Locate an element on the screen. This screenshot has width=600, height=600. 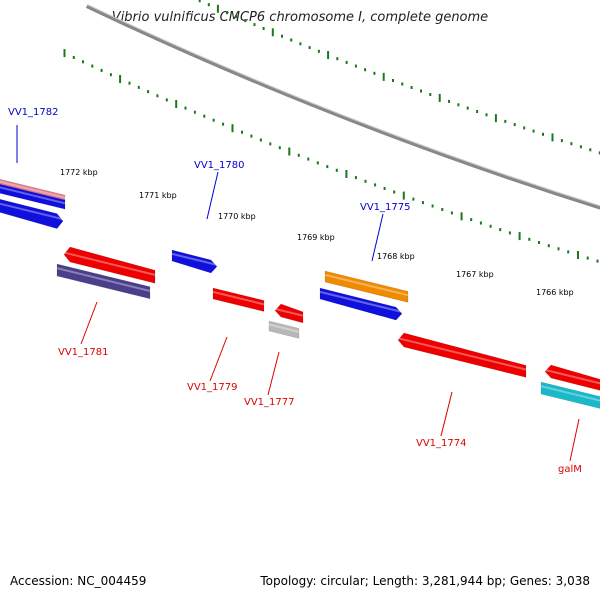
gene-label: VV1_1774 is located at coordinates (441, 443).